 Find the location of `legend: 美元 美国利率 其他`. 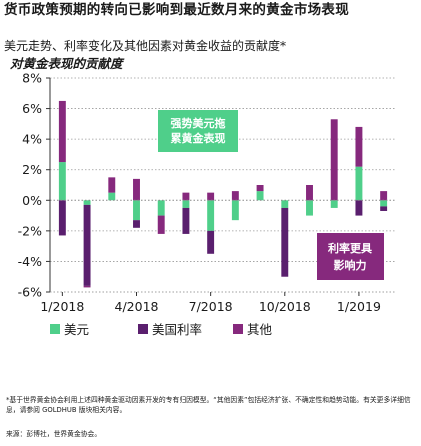

legend: 美元 美国利率 其他 is located at coordinates (161, 329).